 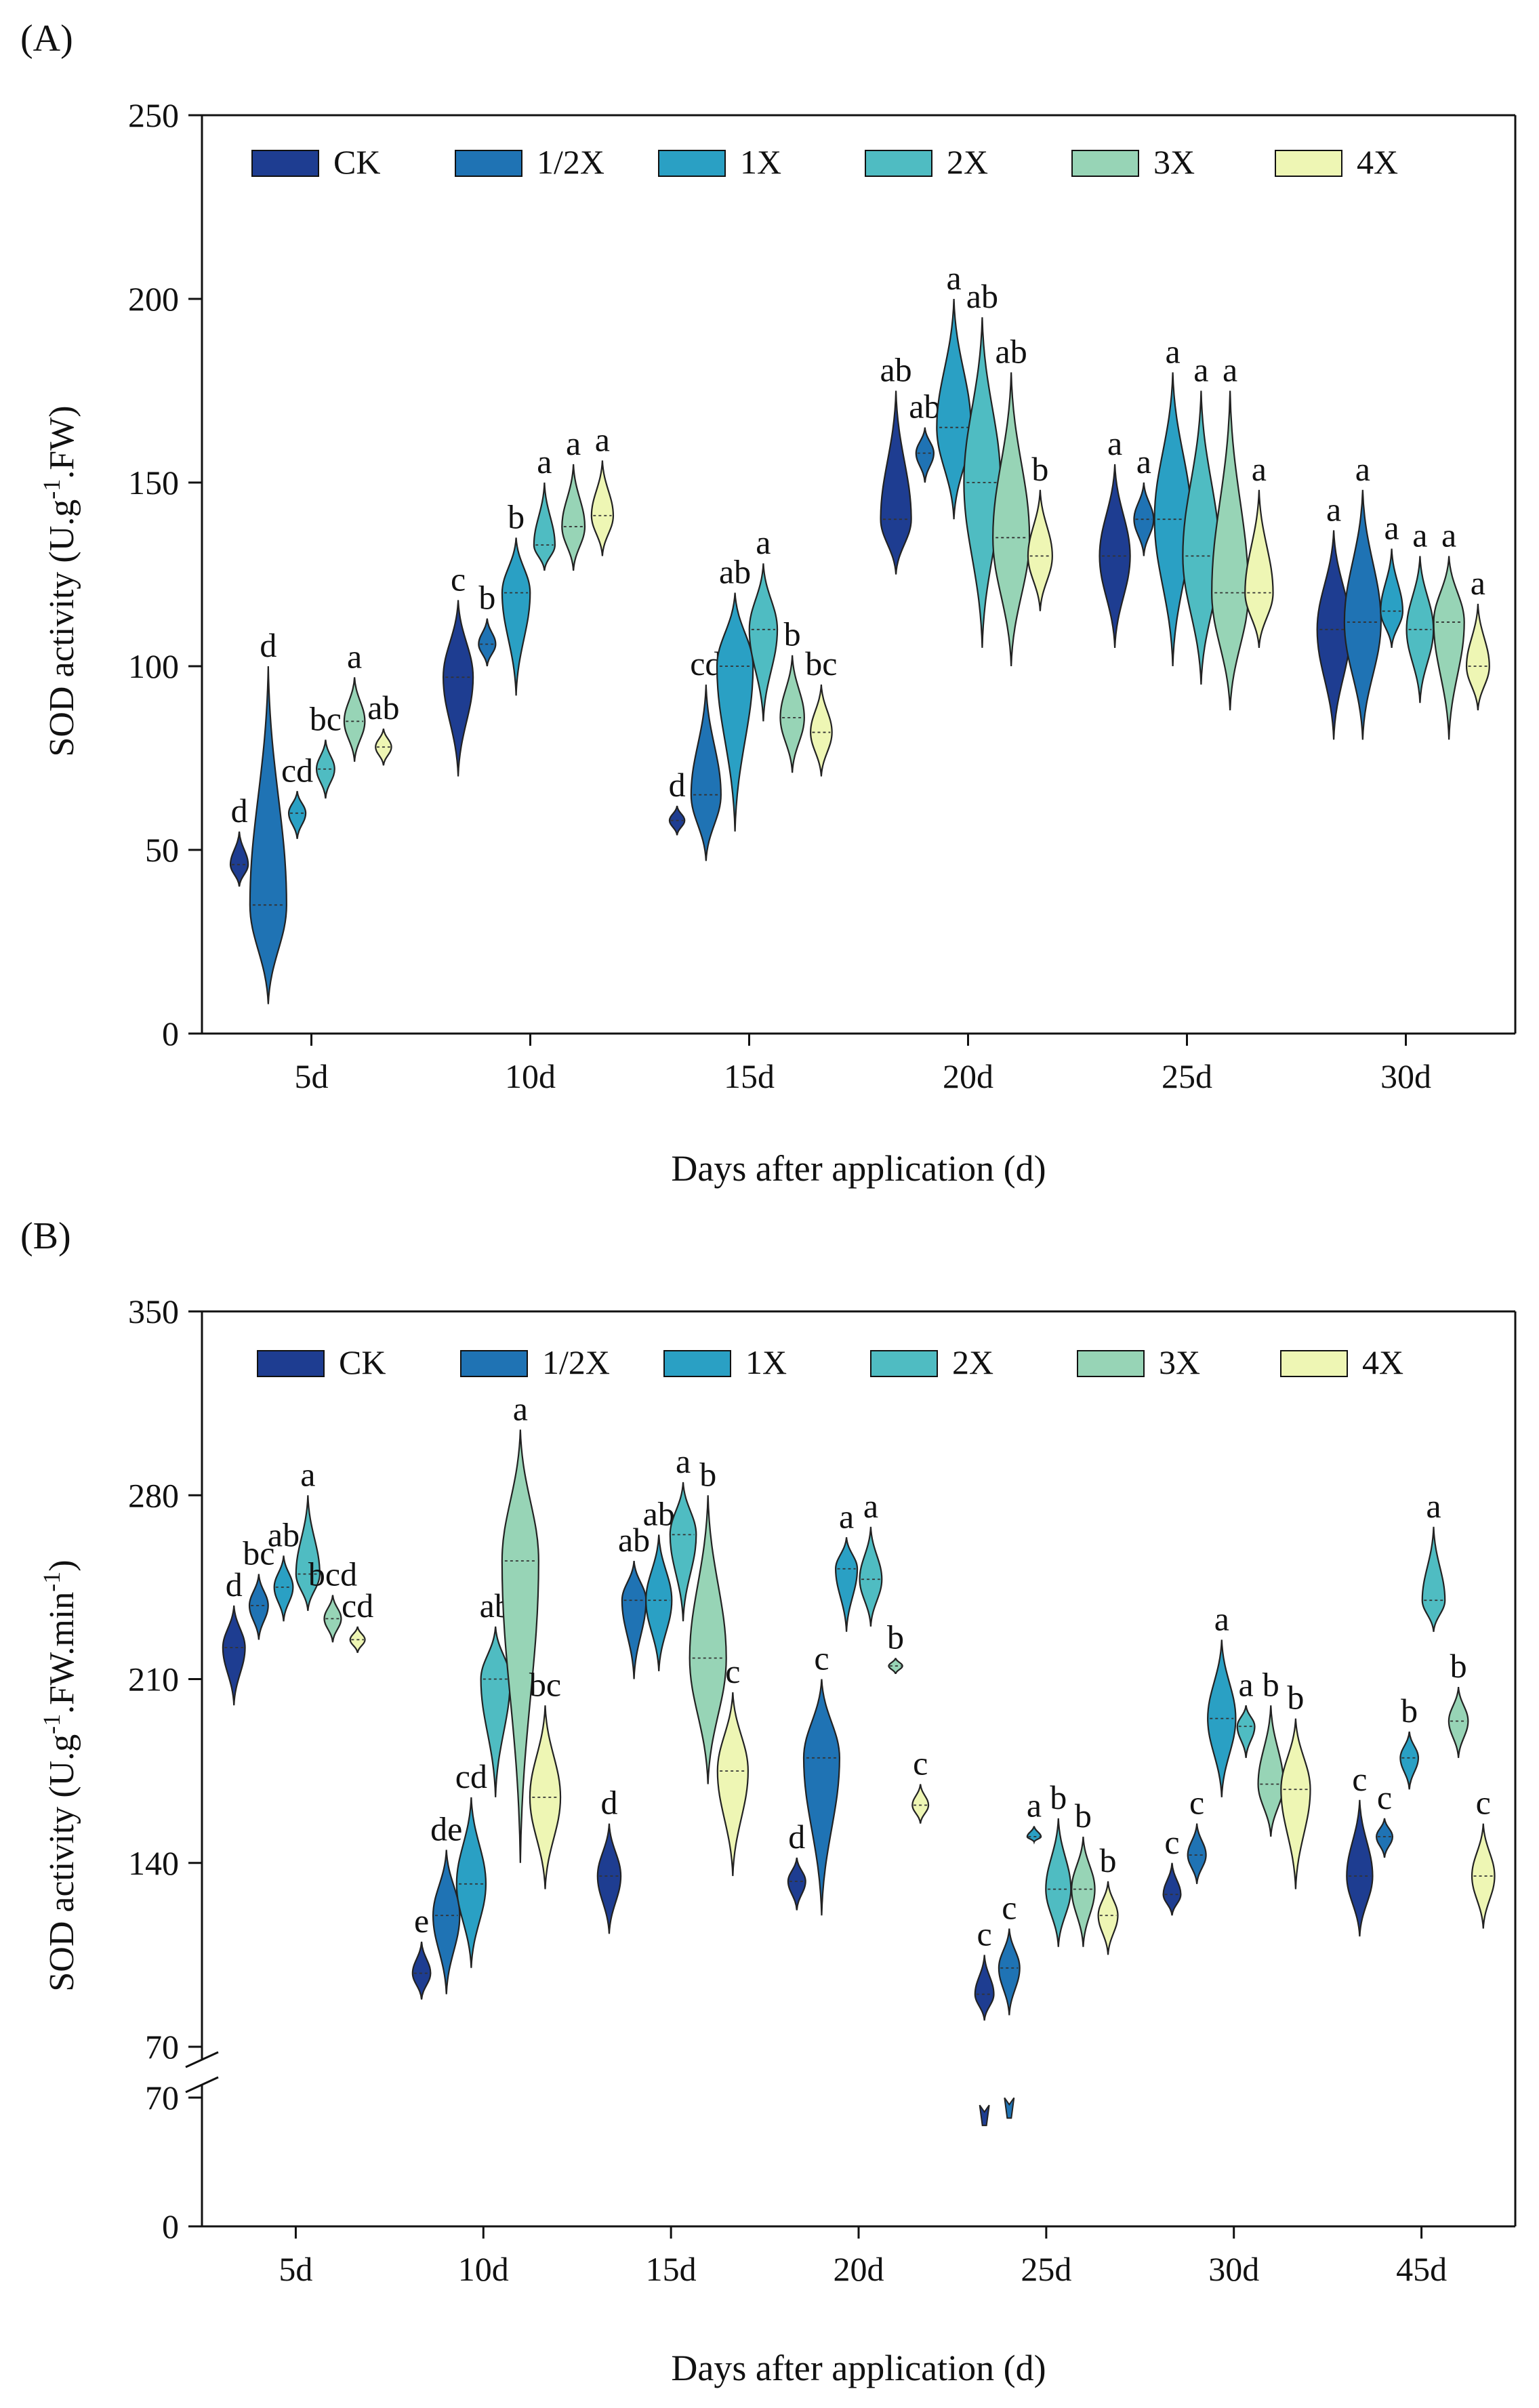 What do you see at coordinates (1011, 519) in the screenshot?
I see `violin-3X-20d` at bounding box center [1011, 519].